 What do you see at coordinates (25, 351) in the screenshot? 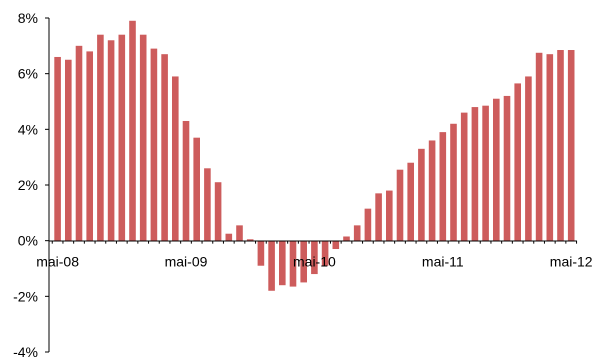
I see `y-tick-label: -4%` at bounding box center [25, 351].